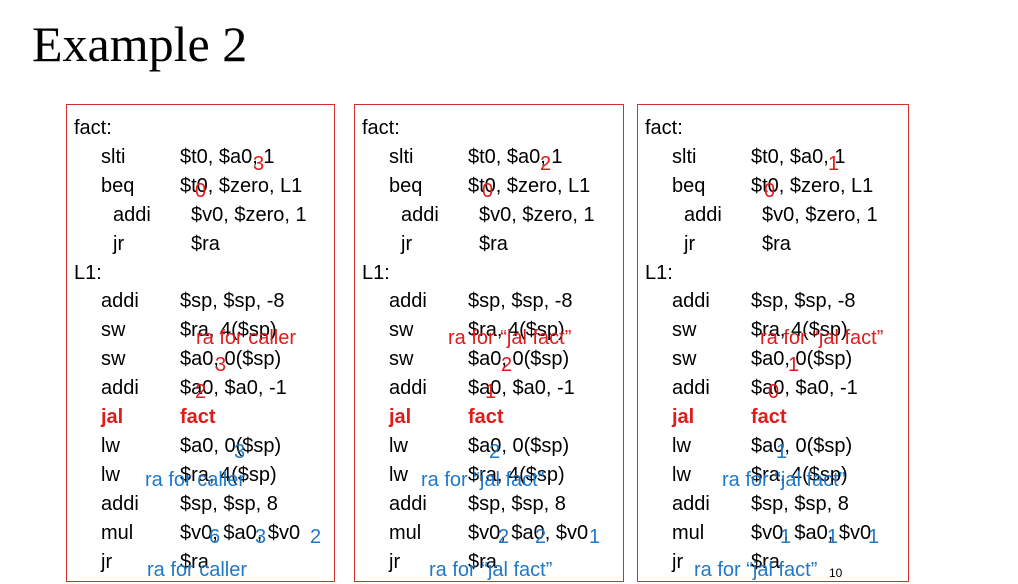 The image size is (1018, 584). What do you see at coordinates (683, 417) in the screenshot?
I see `instruction-opcode: jal` at bounding box center [683, 417].